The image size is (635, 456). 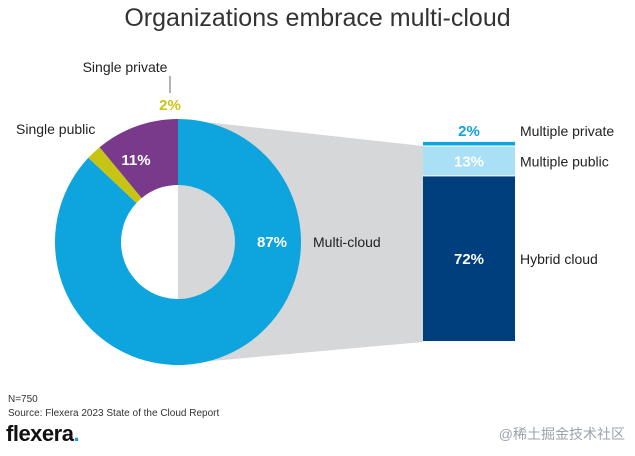 What do you see at coordinates (125, 67) in the screenshot?
I see `slice-label-single-private: Single private` at bounding box center [125, 67].